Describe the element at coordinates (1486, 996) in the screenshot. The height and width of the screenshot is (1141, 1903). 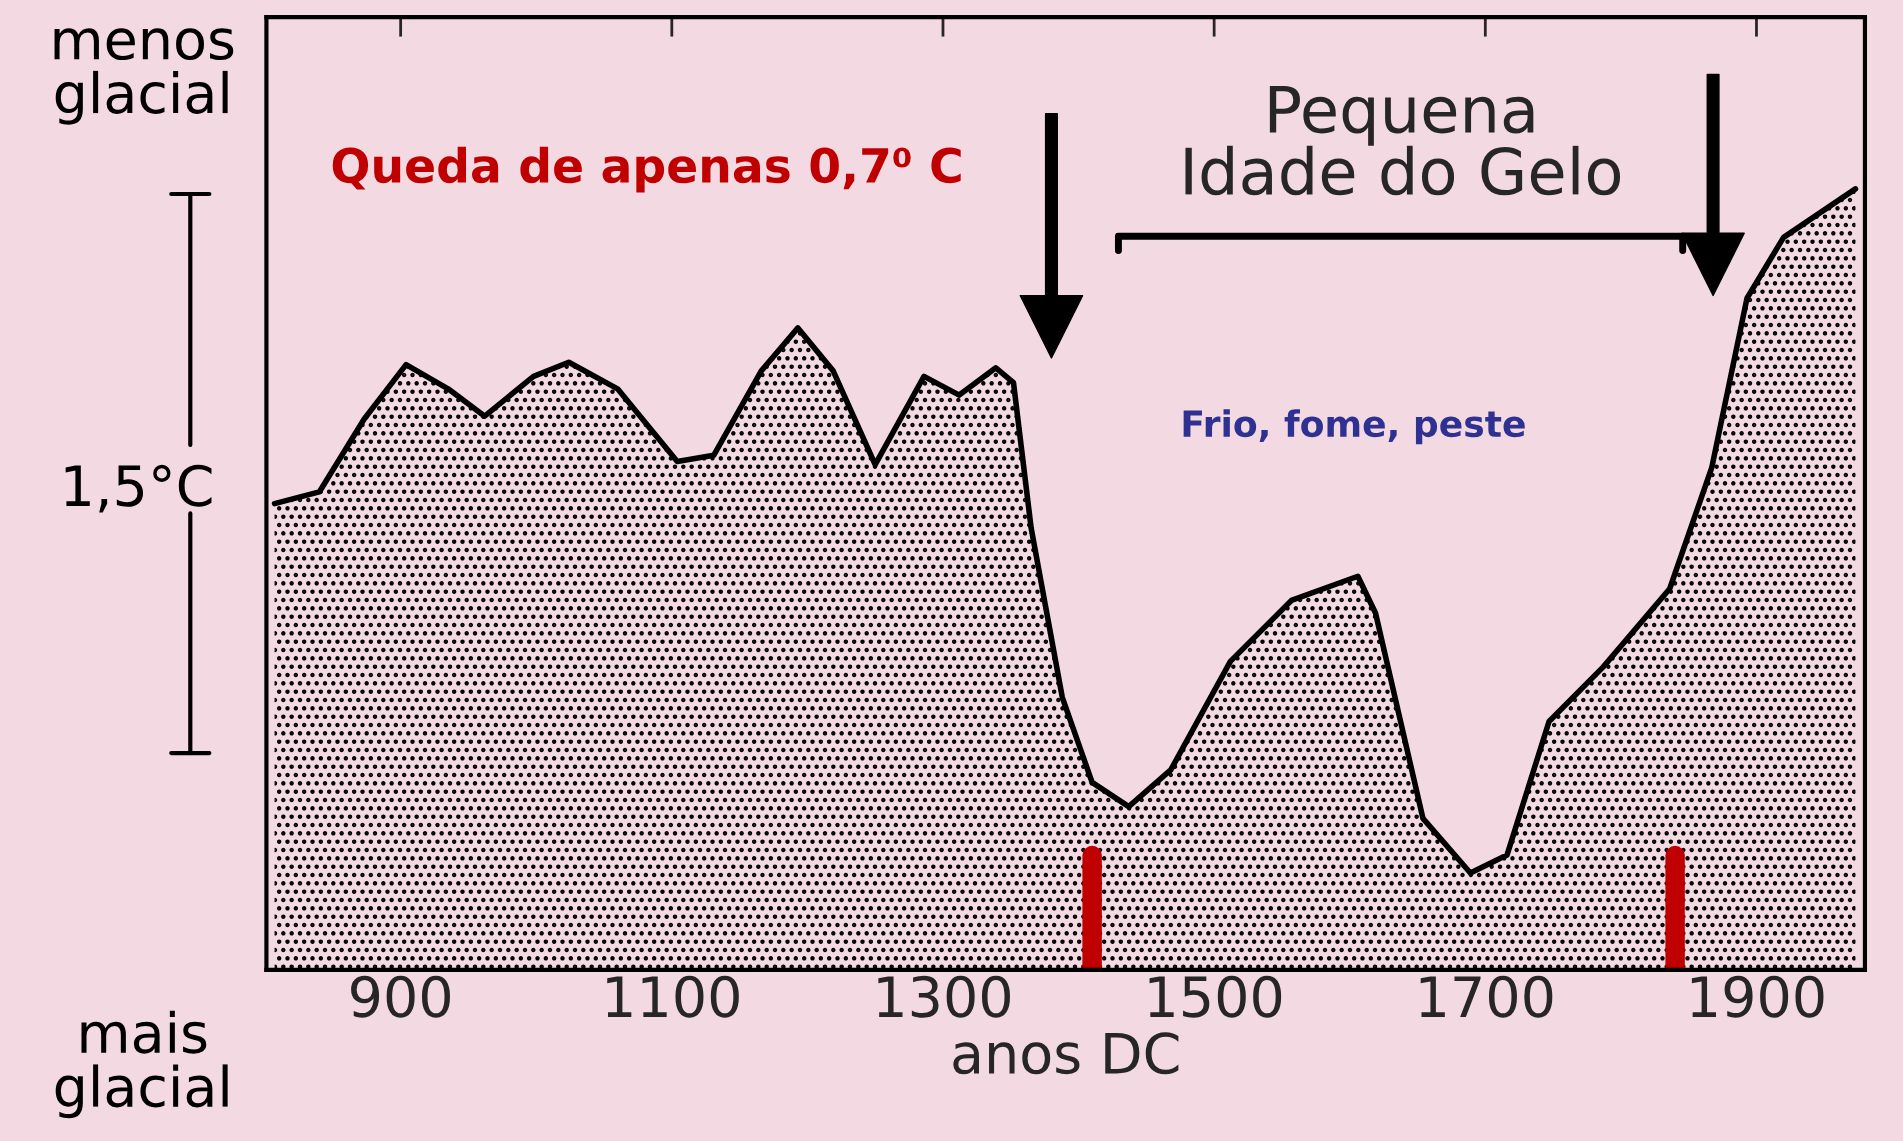
I see `x-tick-label: 1700` at that location.